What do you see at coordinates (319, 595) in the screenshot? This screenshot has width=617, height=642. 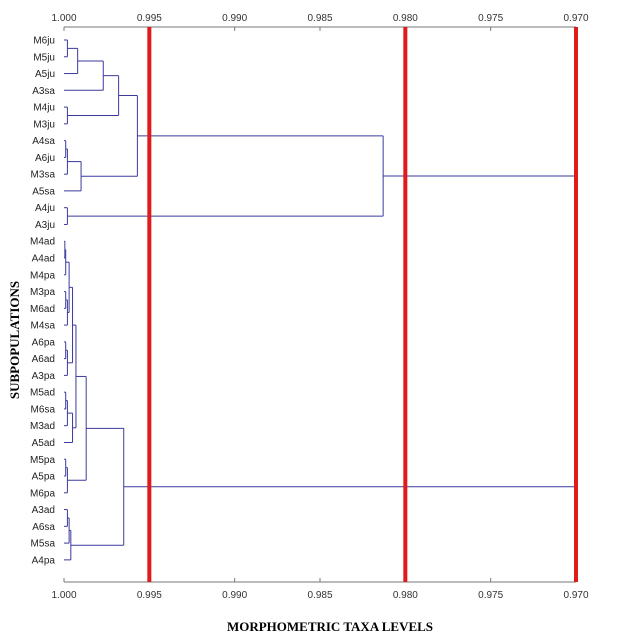 I see `bottom-tick-label: 0.985` at bounding box center [319, 595].